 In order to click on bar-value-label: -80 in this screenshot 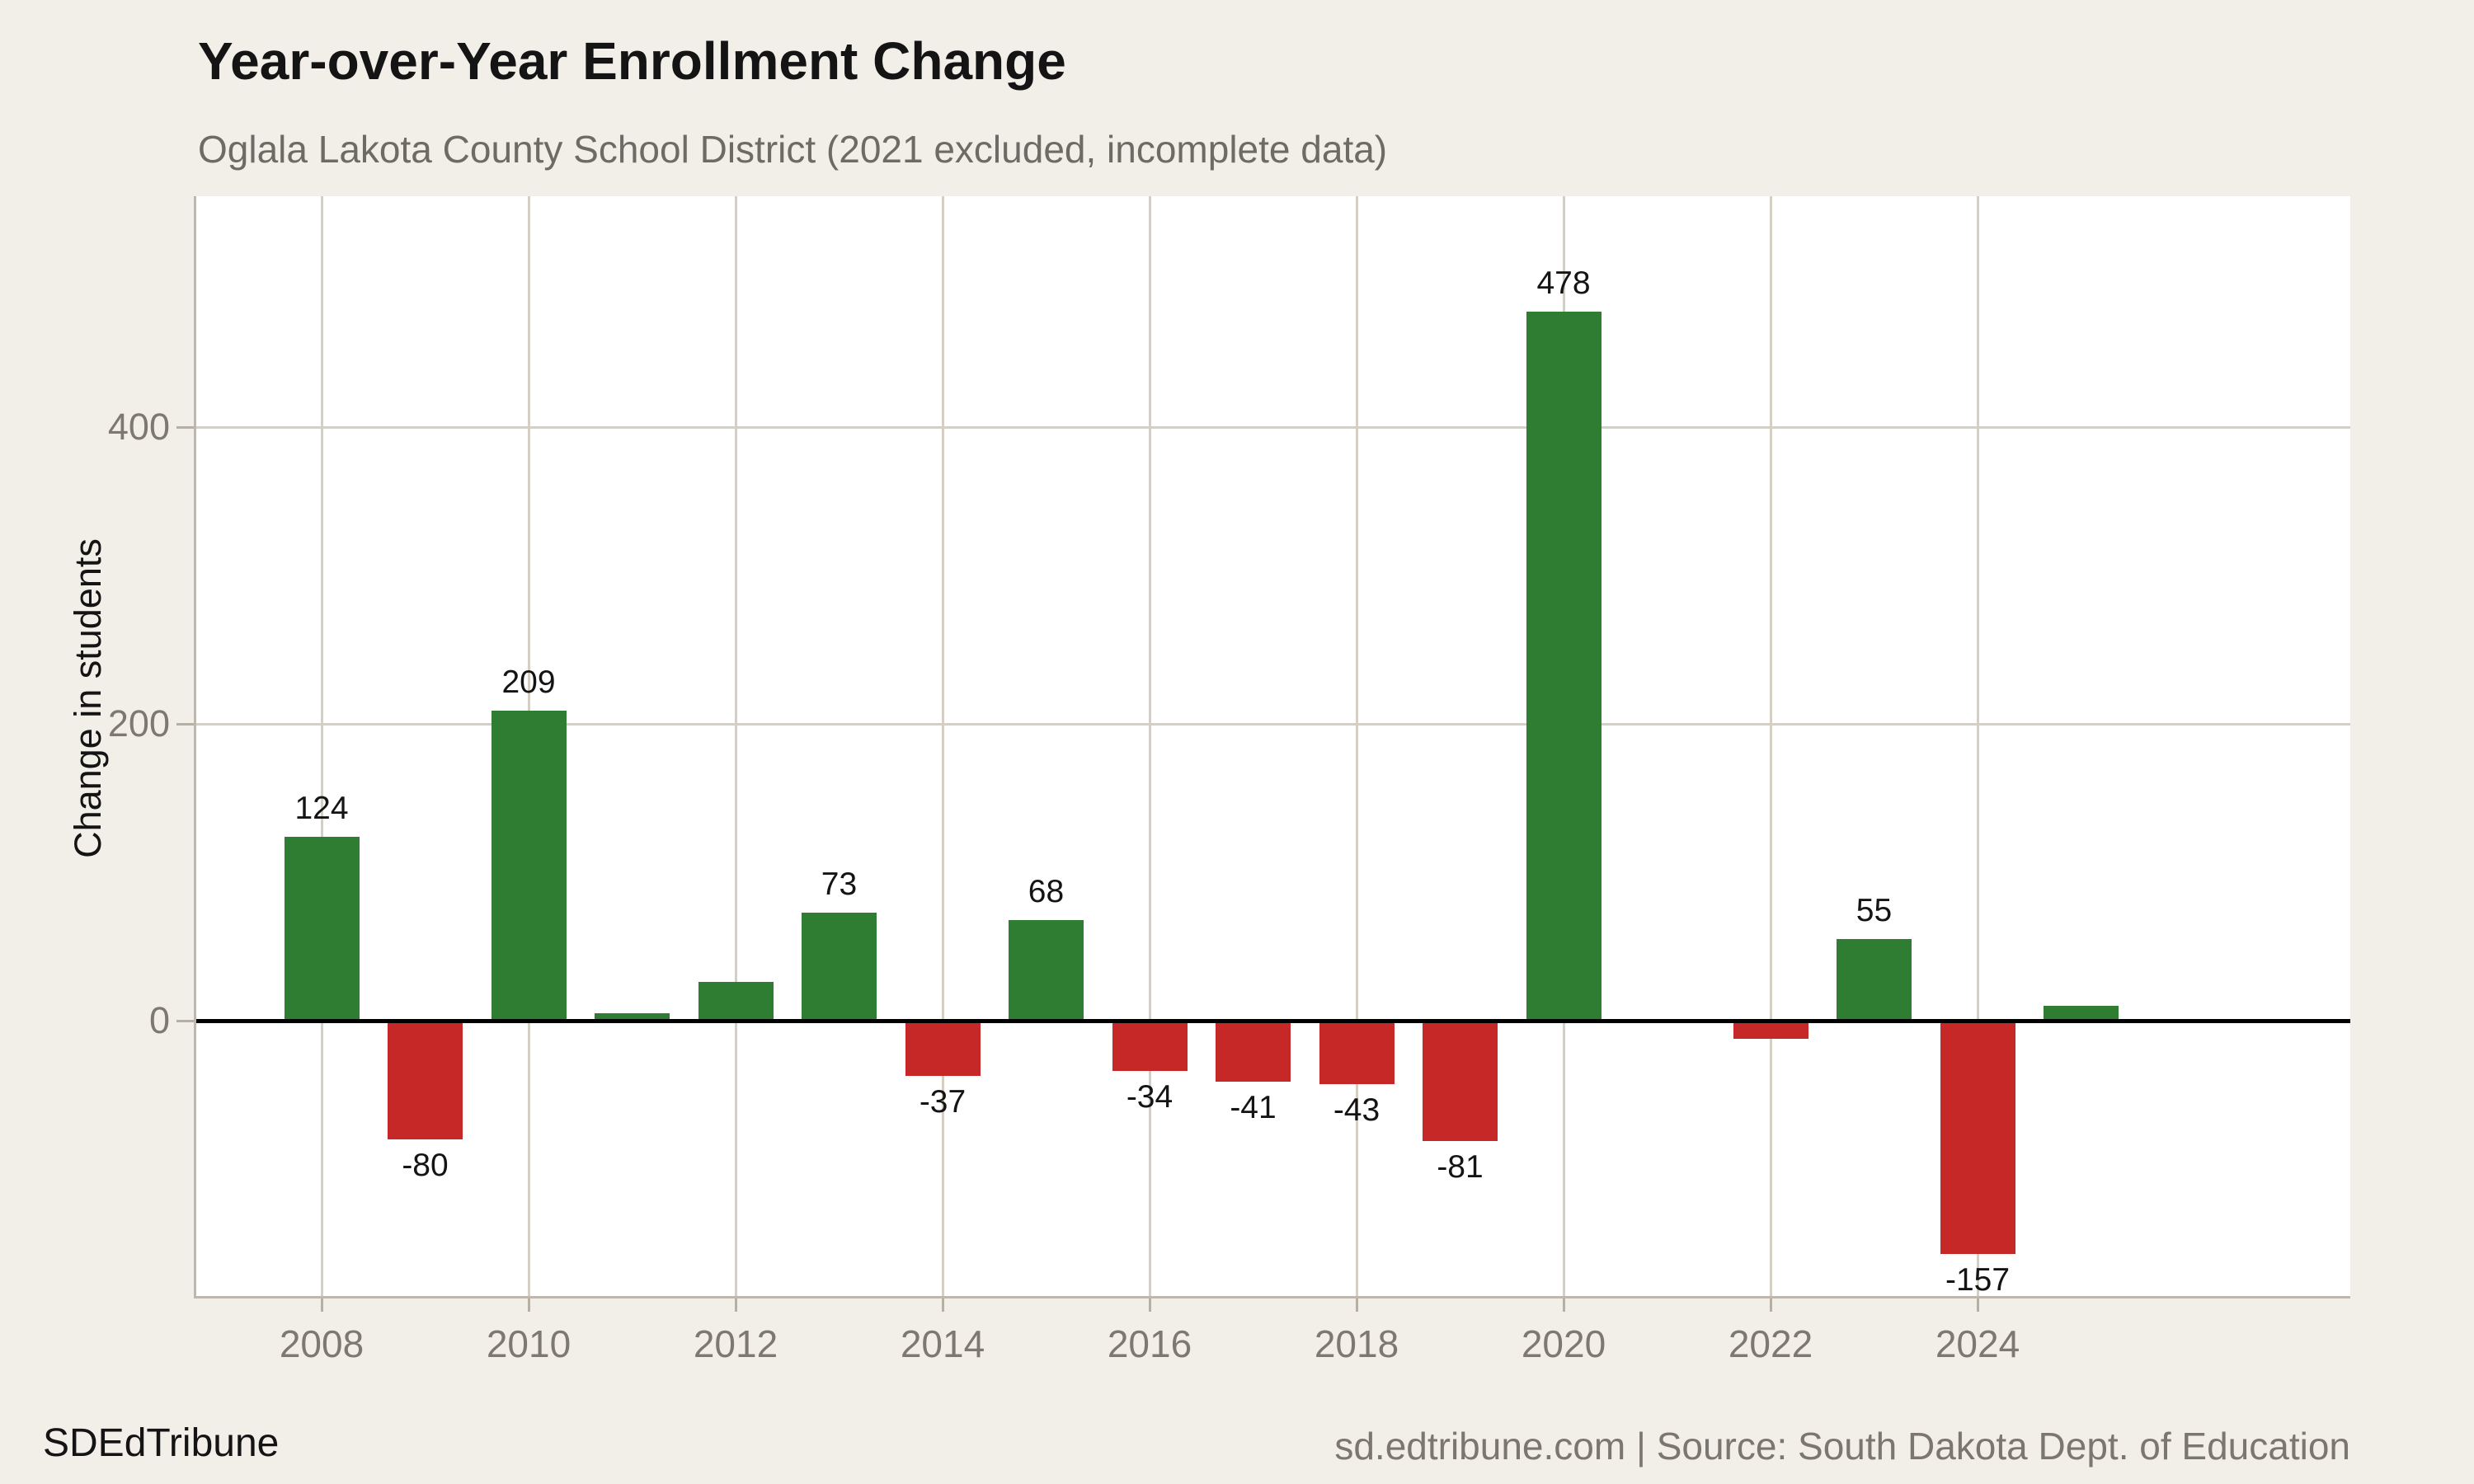, I will do `click(425, 1165)`.